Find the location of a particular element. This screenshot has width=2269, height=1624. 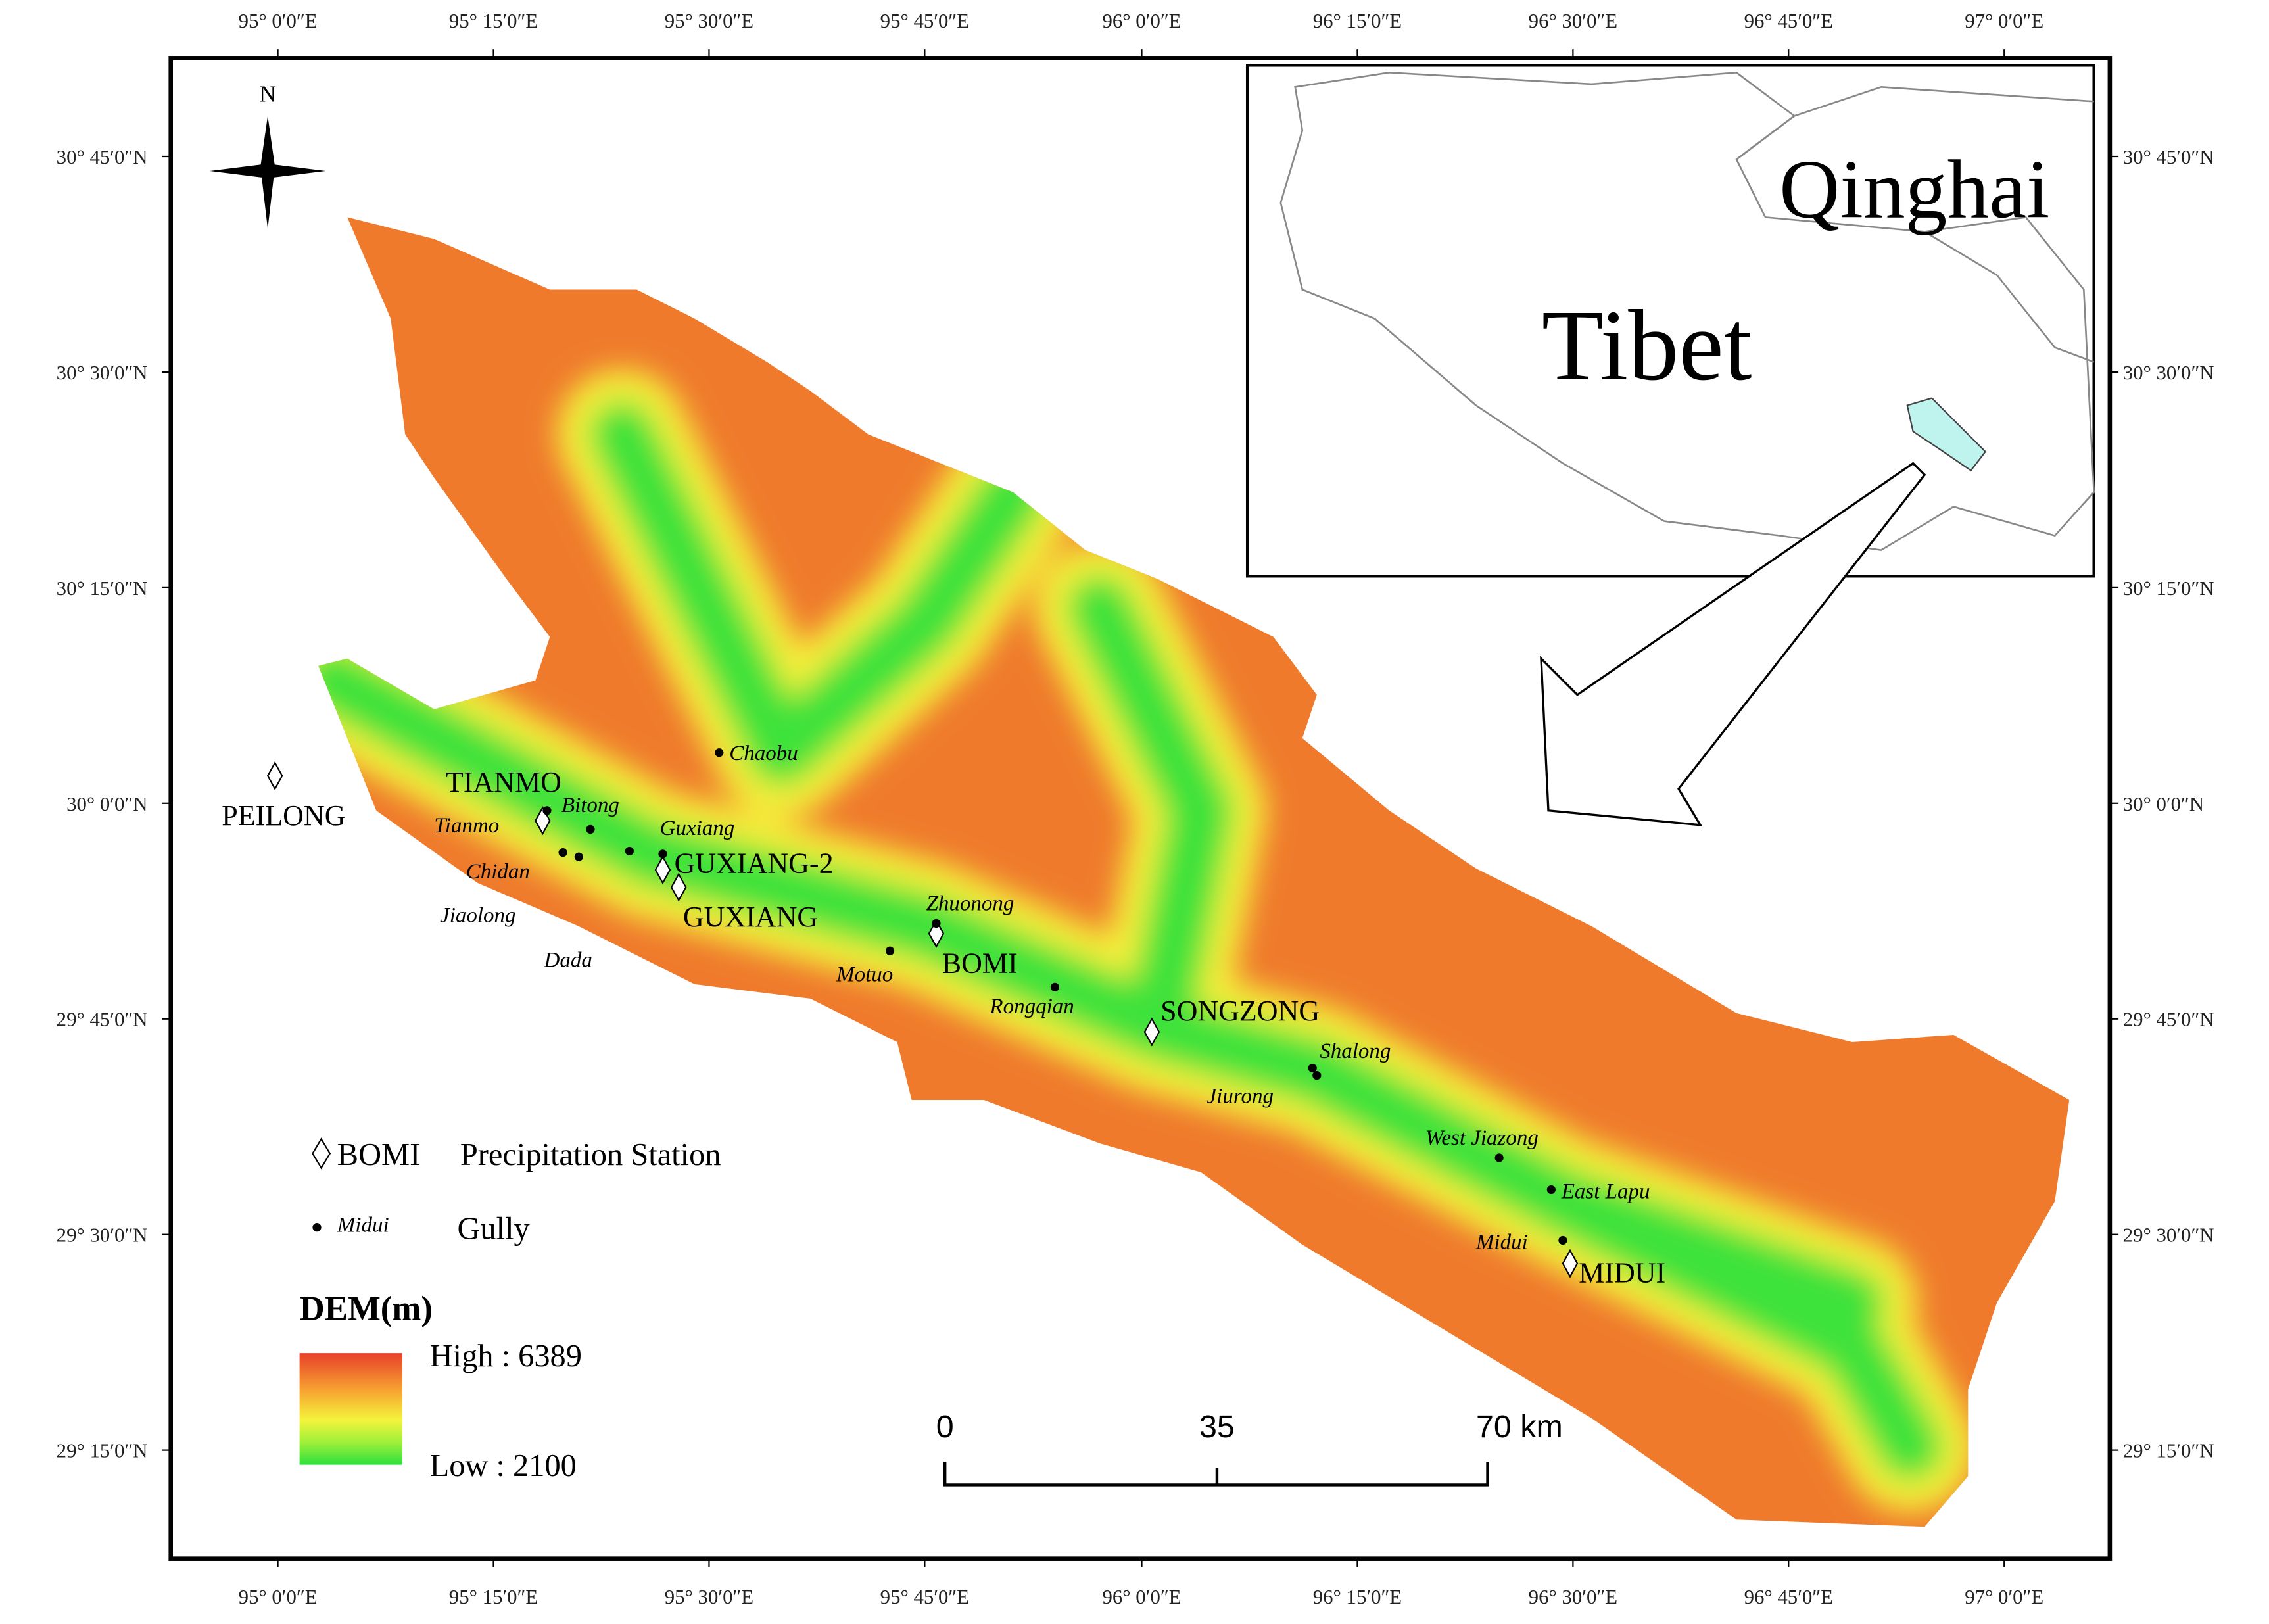

scale-label: 70 km is located at coordinates (1519, 1427).